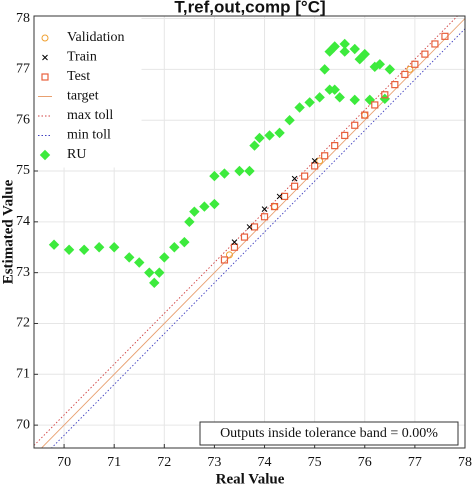 The width and height of the screenshot is (473, 488). What do you see at coordinates (114, 462) in the screenshot?
I see `x-tick-label: 71` at bounding box center [114, 462].